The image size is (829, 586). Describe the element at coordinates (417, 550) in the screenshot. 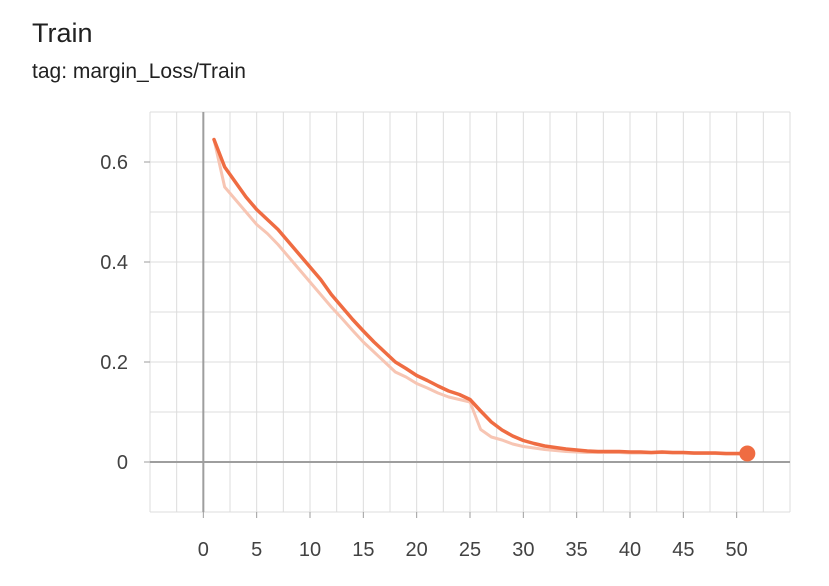

I see `x-tick-label: 20` at that location.